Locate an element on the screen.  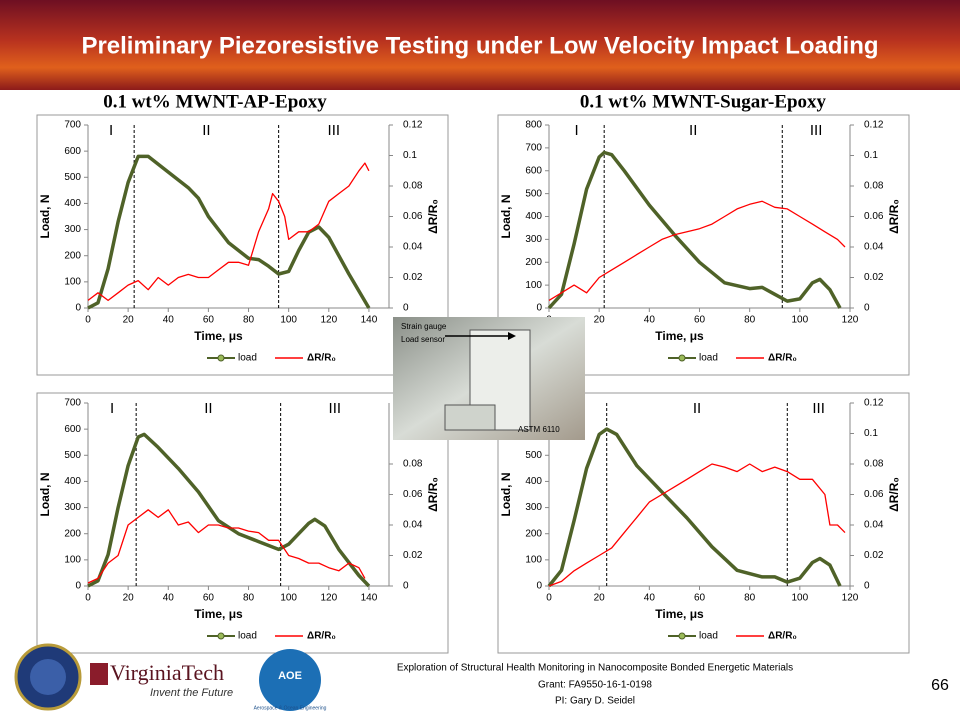
photo-label: ASTM 6110 is located at coordinates (539, 429).